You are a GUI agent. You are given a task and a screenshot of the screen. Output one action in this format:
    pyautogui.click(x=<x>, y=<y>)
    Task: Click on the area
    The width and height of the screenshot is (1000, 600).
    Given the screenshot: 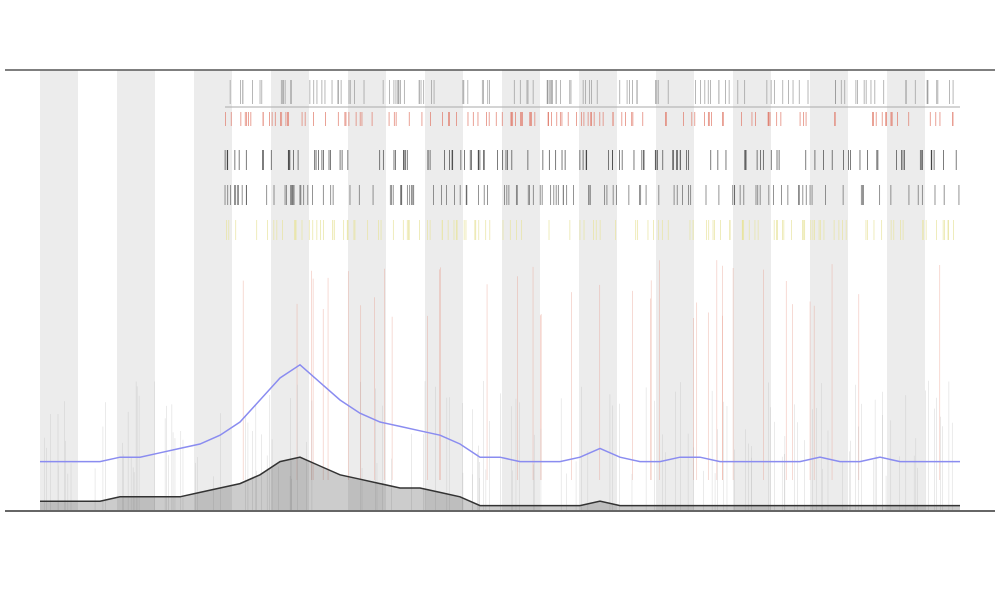 What is the action you would take?
    pyautogui.click(x=500, y=483)
    